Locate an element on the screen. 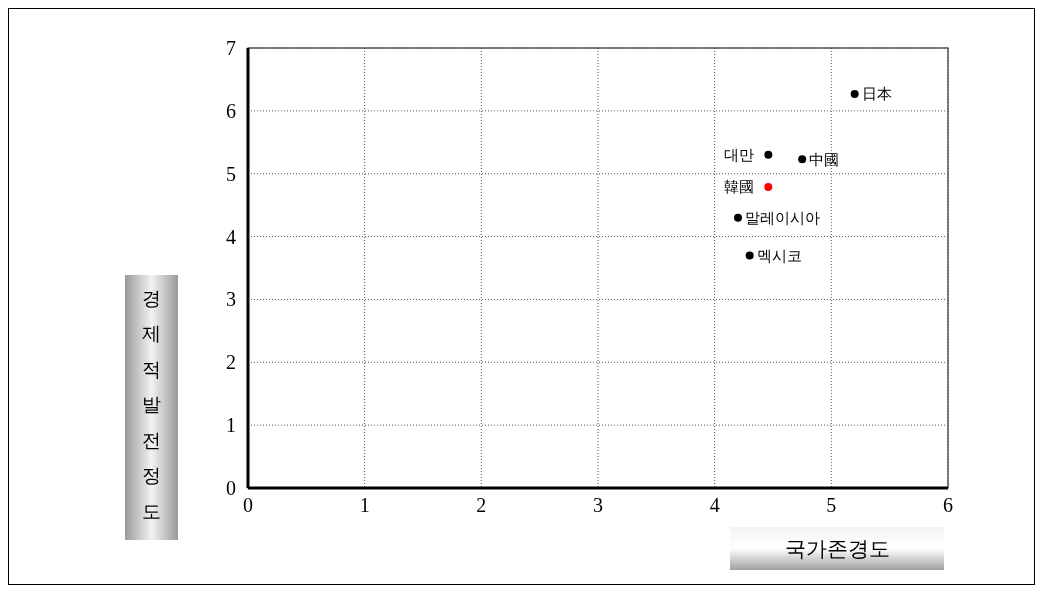 The width and height of the screenshot is (1043, 593). x-tick-label: 5 is located at coordinates (831, 505).